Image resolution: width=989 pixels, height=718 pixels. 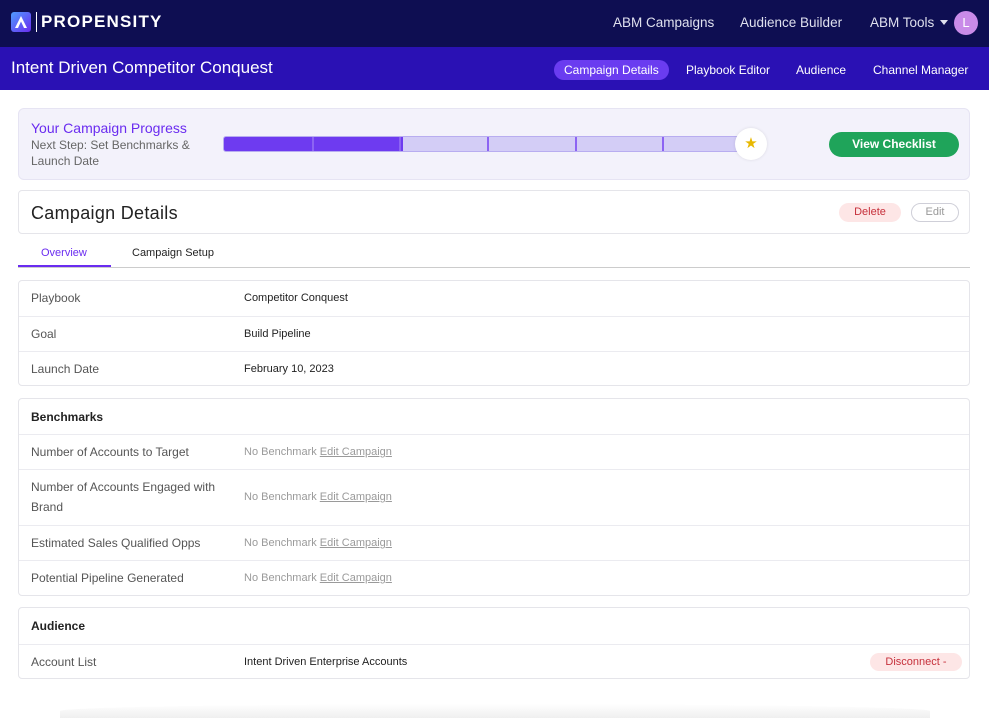 I want to click on row-label: Playbook, so click(x=56, y=298).